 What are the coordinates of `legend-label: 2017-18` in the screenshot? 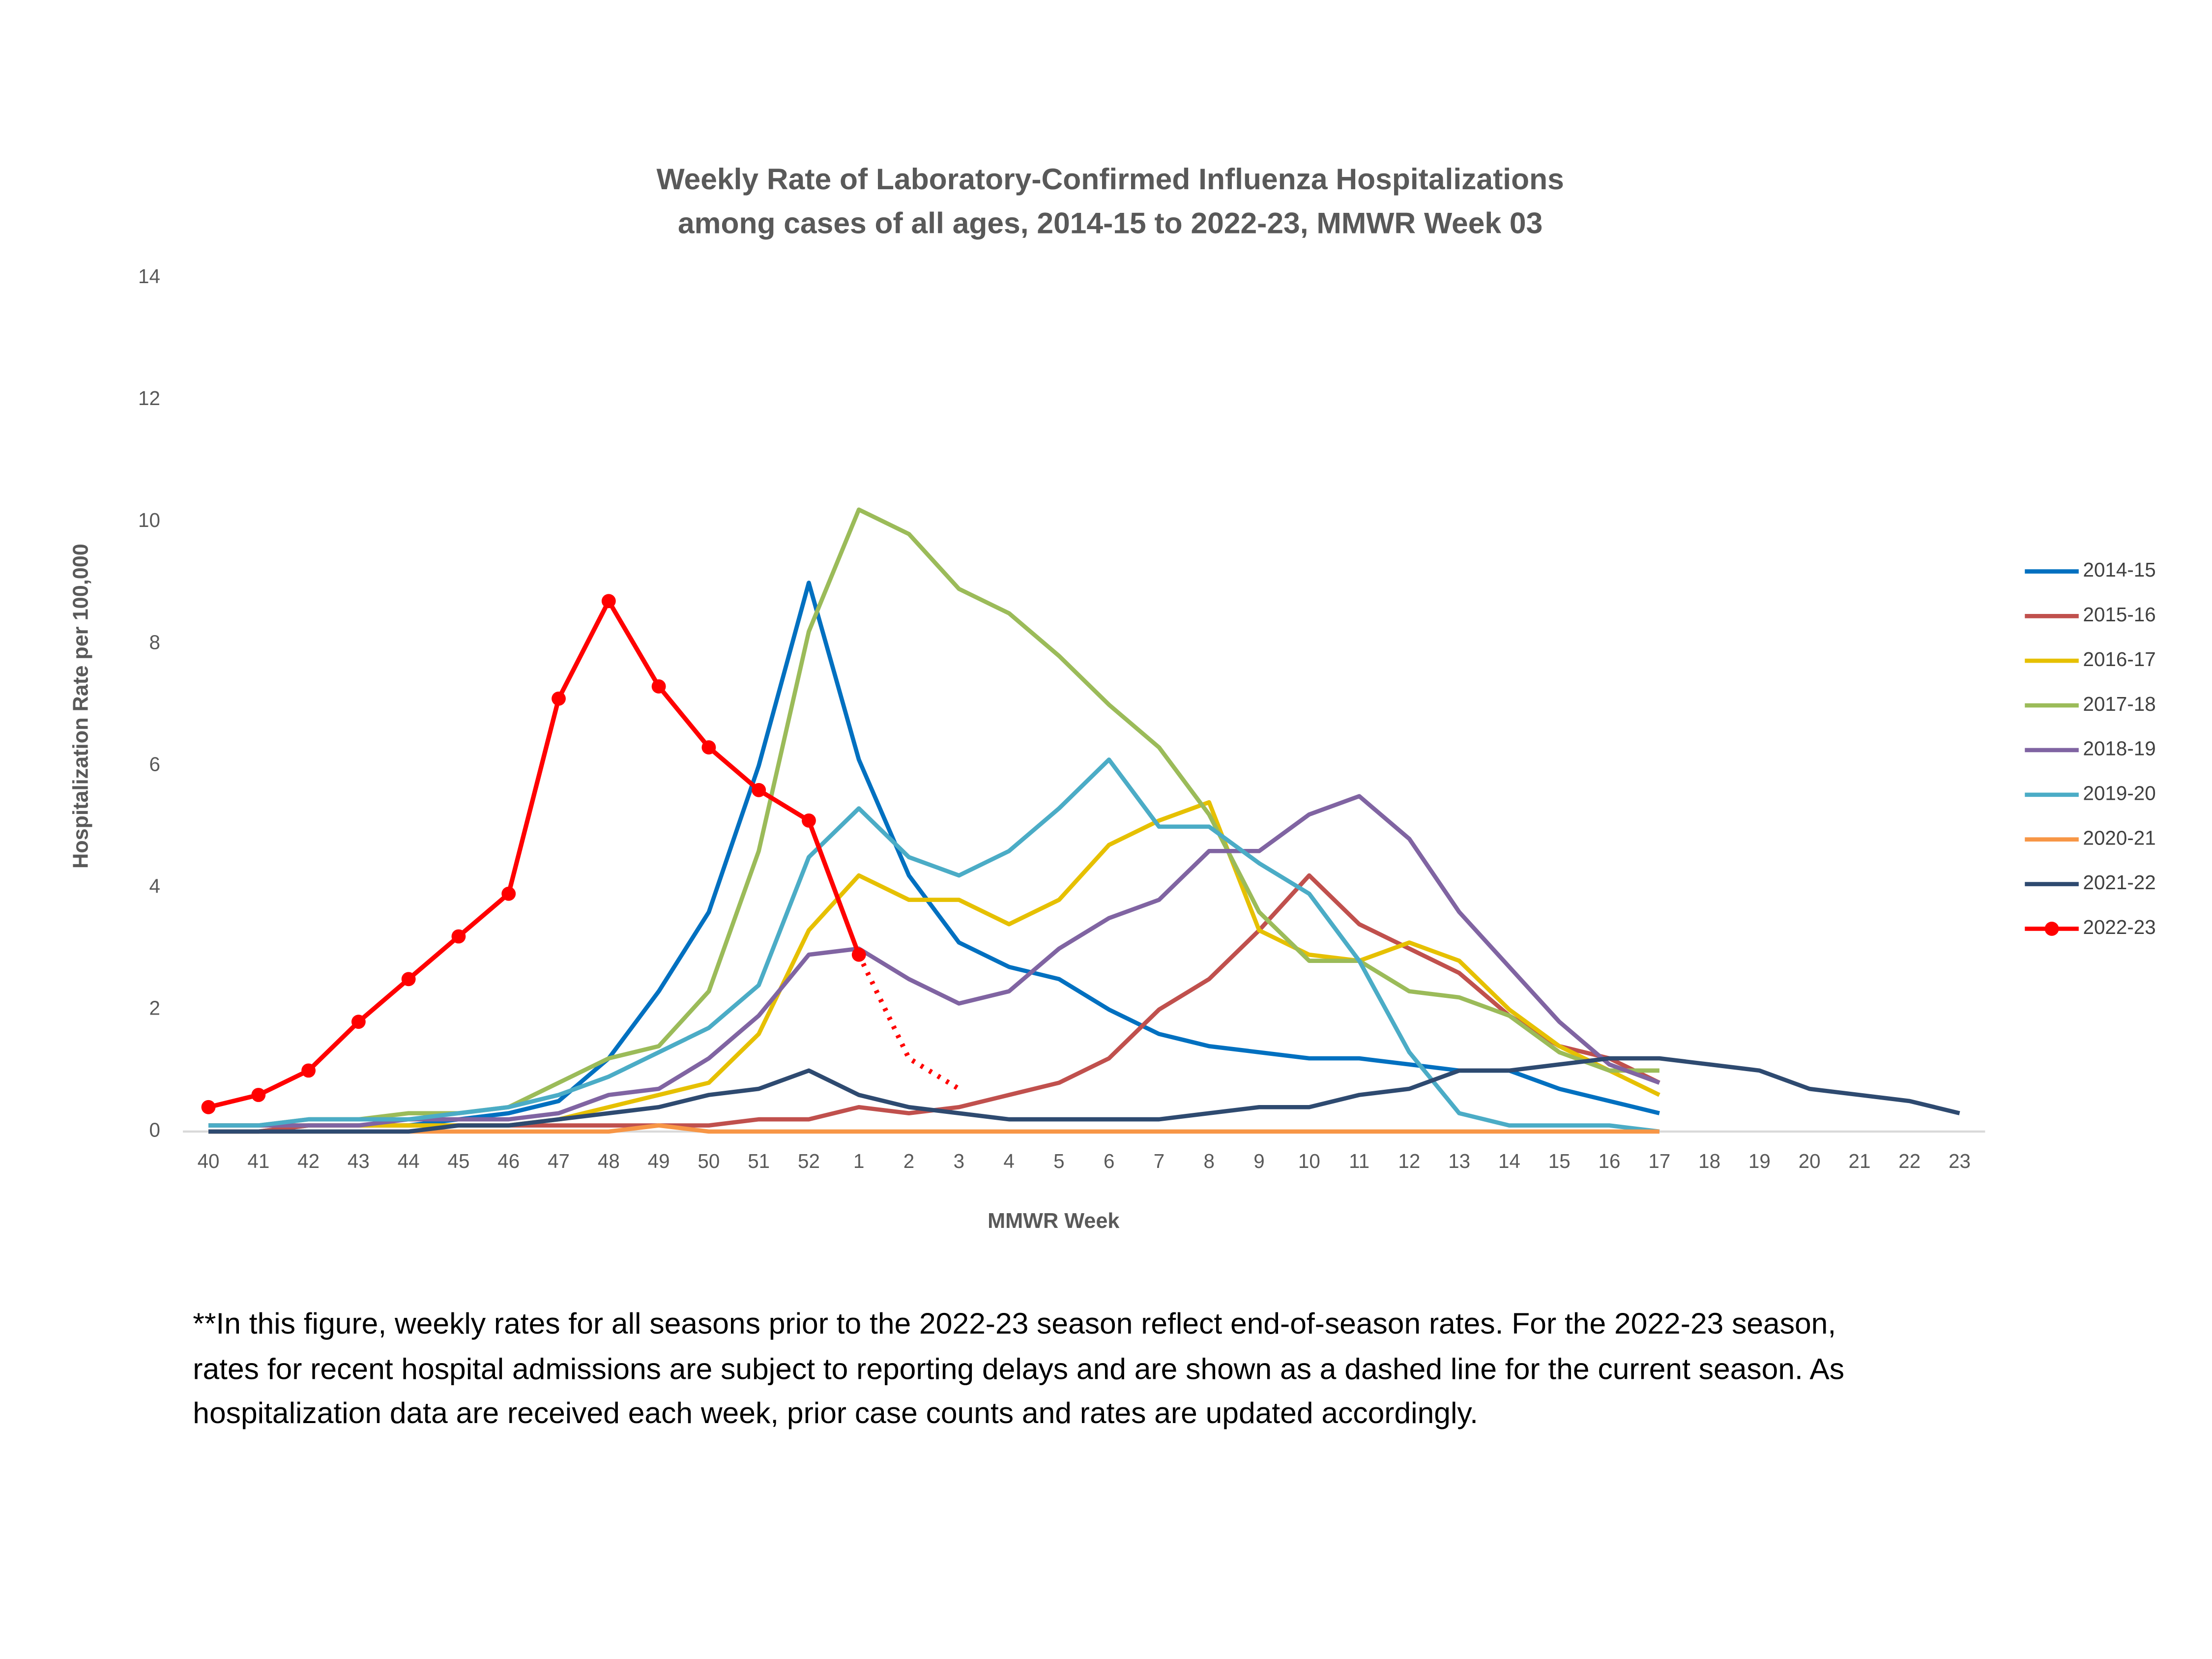 It's located at (2120, 704).